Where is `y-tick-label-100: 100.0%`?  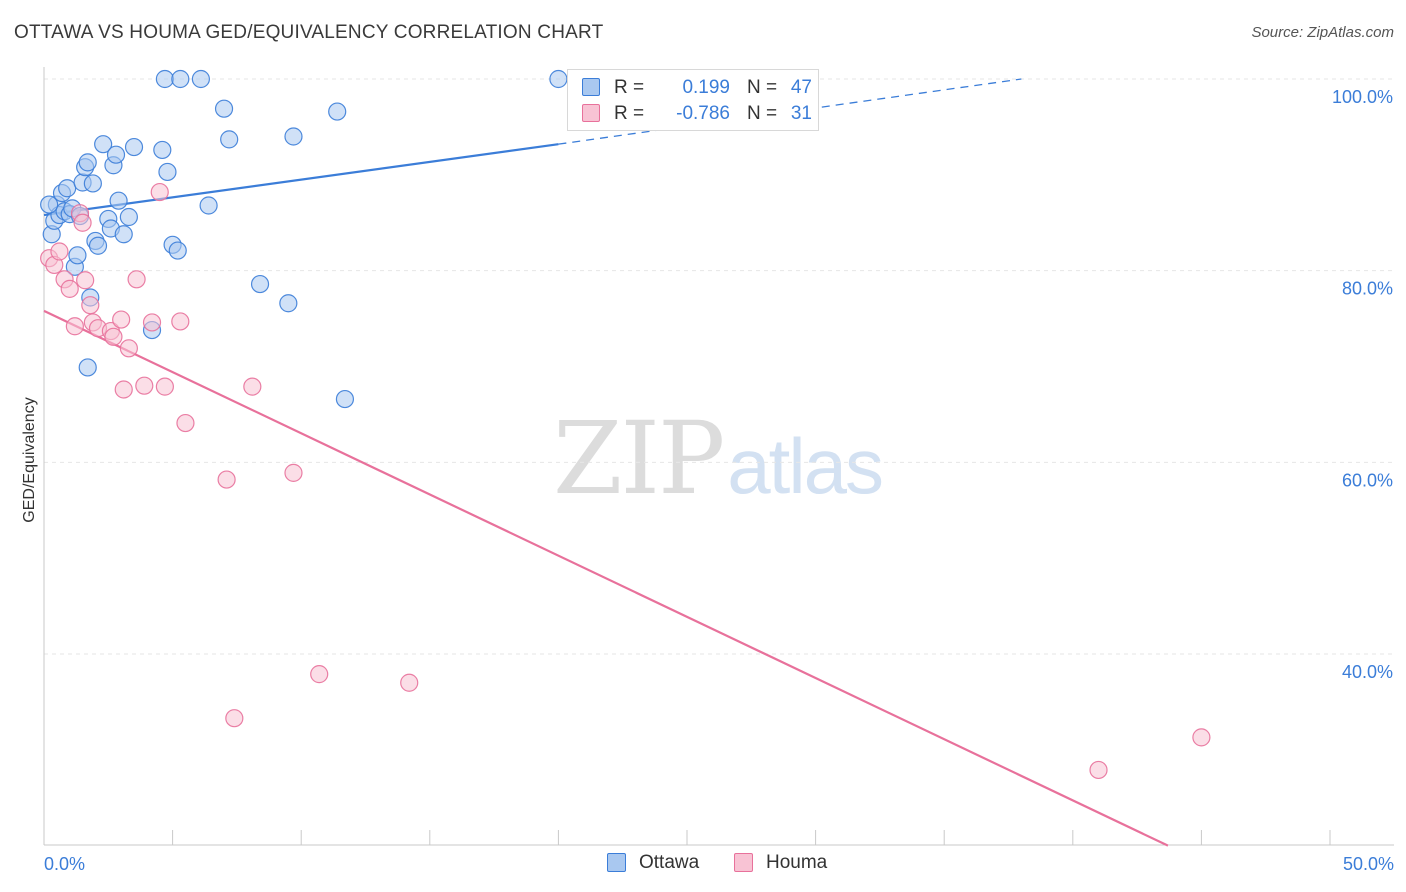 y-tick-label-100: 100.0% is located at coordinates (1362, 97).